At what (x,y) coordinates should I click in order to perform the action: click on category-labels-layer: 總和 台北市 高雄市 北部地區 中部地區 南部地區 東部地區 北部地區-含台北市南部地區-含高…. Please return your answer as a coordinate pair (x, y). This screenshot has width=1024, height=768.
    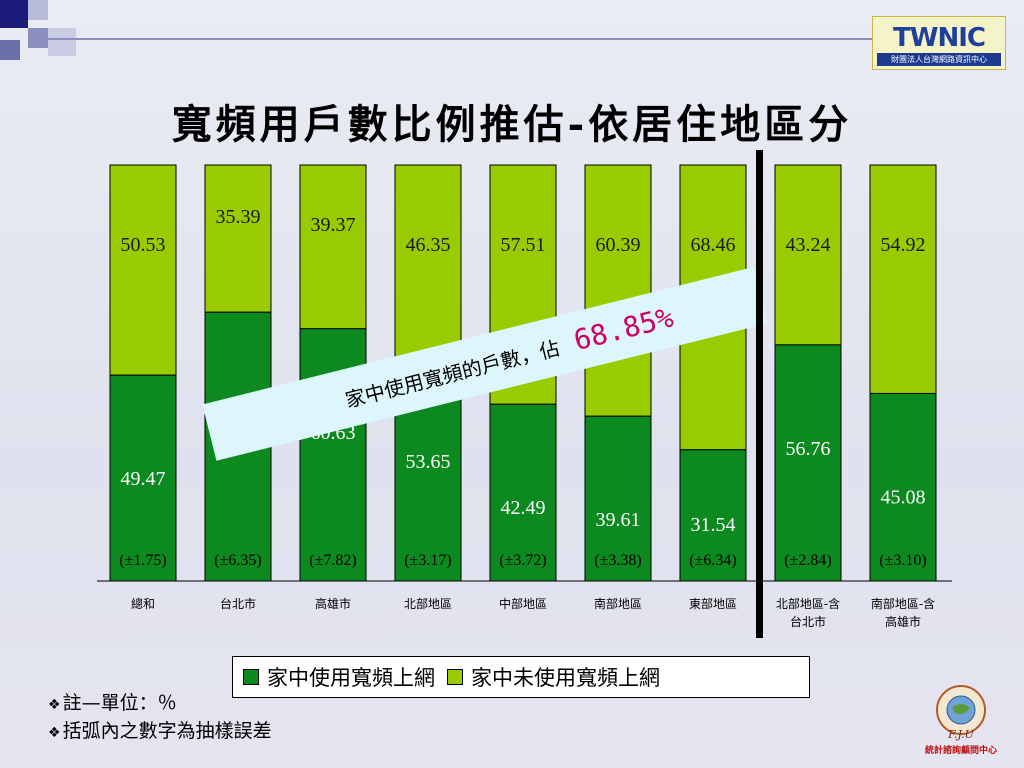
    Looking at the image, I should click on (533, 612).